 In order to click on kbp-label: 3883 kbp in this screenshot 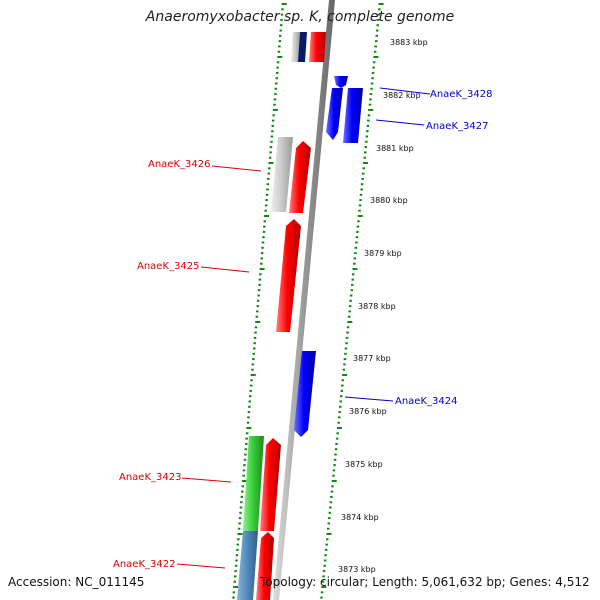, I will do `click(409, 42)`.